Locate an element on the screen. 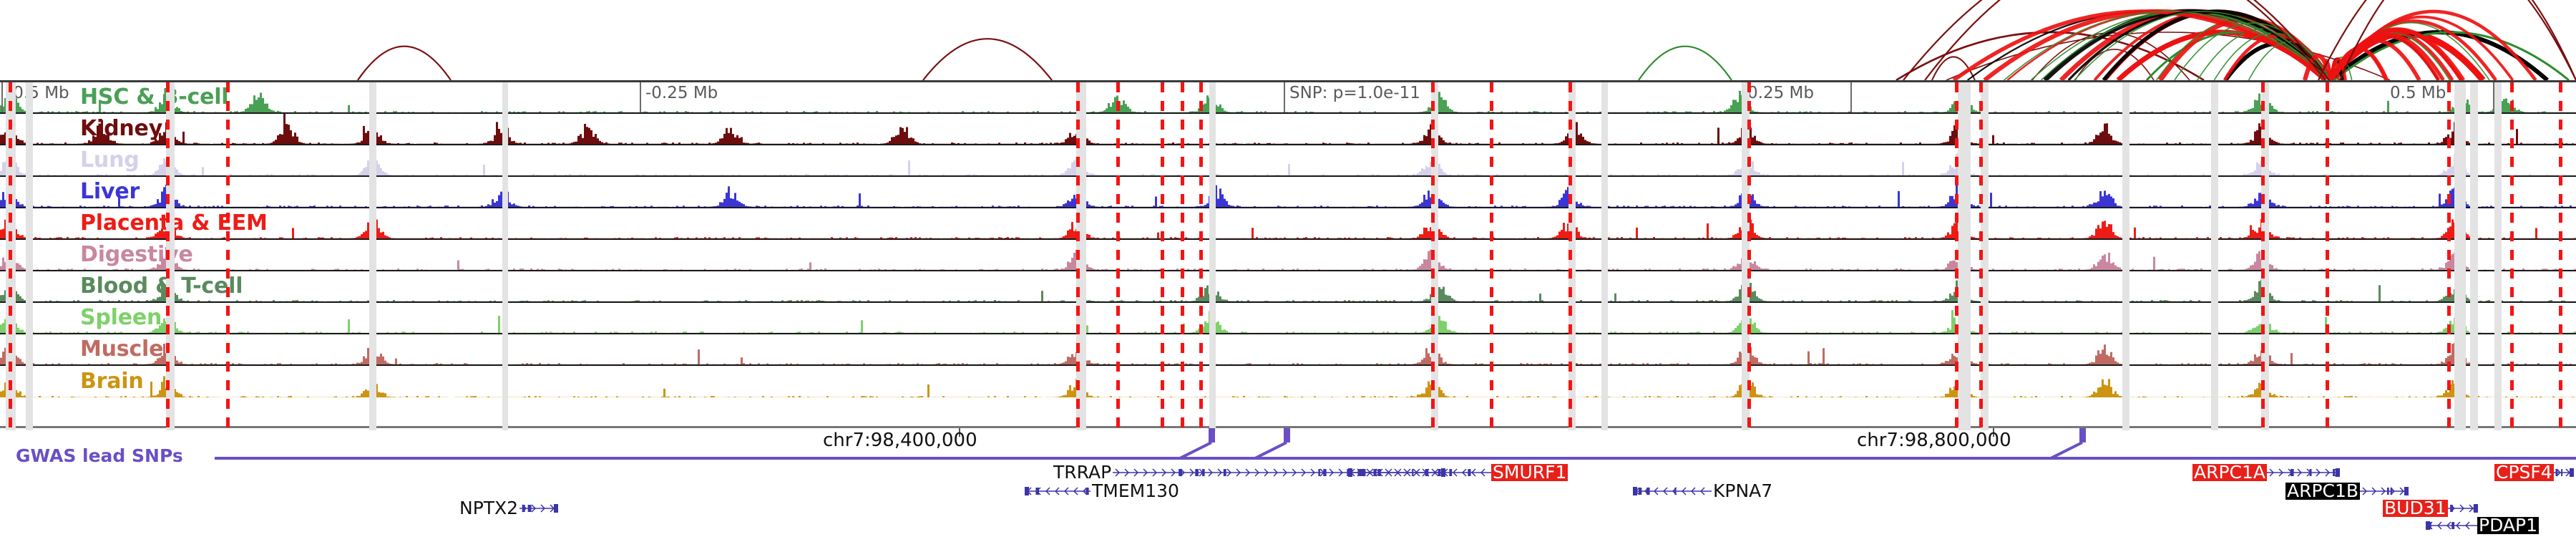  gene-label: PDAP1 is located at coordinates (2508, 525).